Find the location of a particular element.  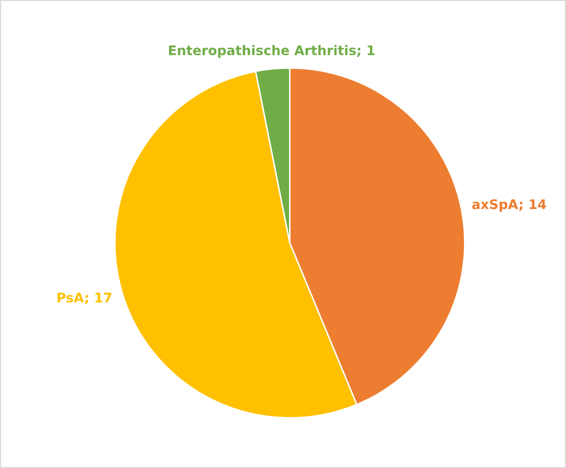

data-label: PsA; 17 is located at coordinates (85, 298).